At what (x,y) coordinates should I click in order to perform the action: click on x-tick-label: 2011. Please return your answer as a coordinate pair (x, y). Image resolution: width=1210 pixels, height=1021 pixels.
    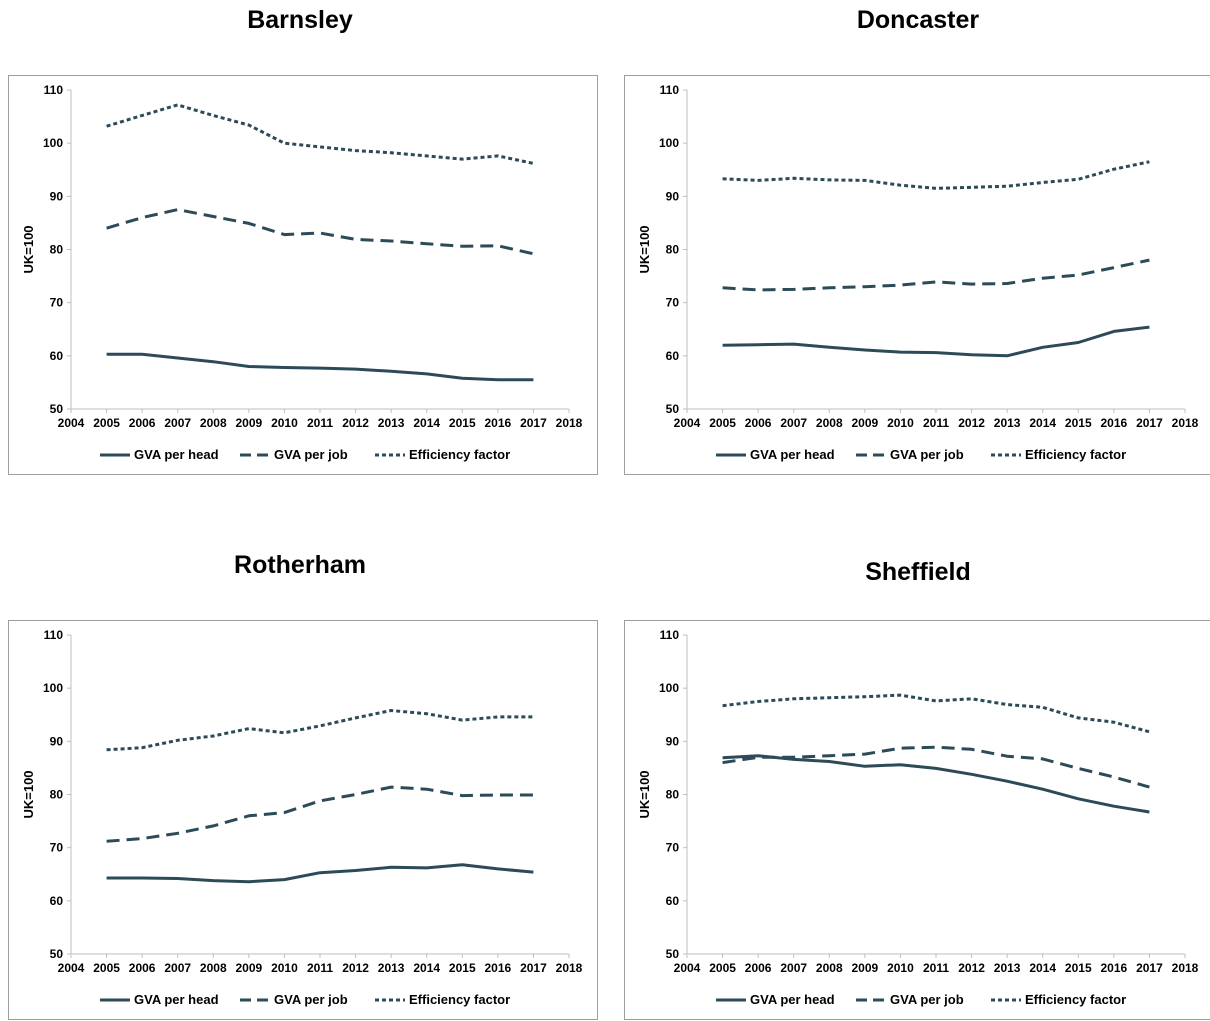
    Looking at the image, I should click on (320, 423).